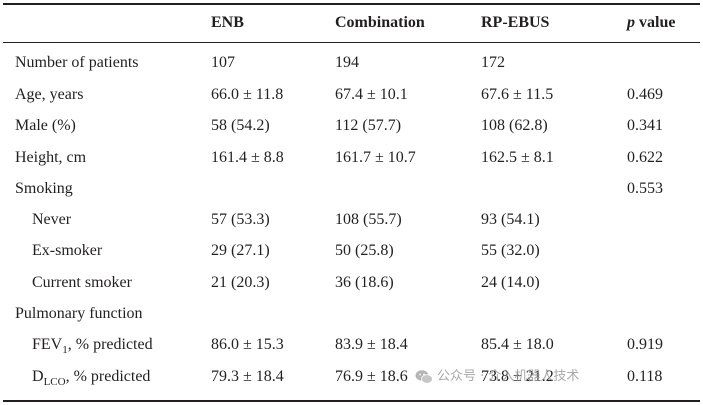 Image resolution: width=703 pixels, height=405 pixels. Describe the element at coordinates (54, 382) in the screenshot. I see `label-subscript: LCO` at that location.